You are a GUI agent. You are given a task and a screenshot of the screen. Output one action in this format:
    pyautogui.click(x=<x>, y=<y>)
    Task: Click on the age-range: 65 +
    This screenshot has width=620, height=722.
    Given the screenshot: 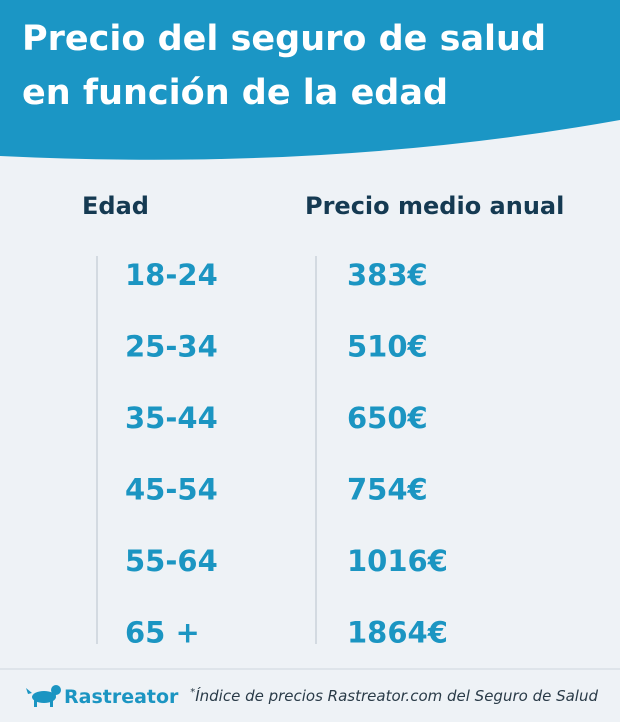 What is the action you would take?
    pyautogui.click(x=162, y=633)
    